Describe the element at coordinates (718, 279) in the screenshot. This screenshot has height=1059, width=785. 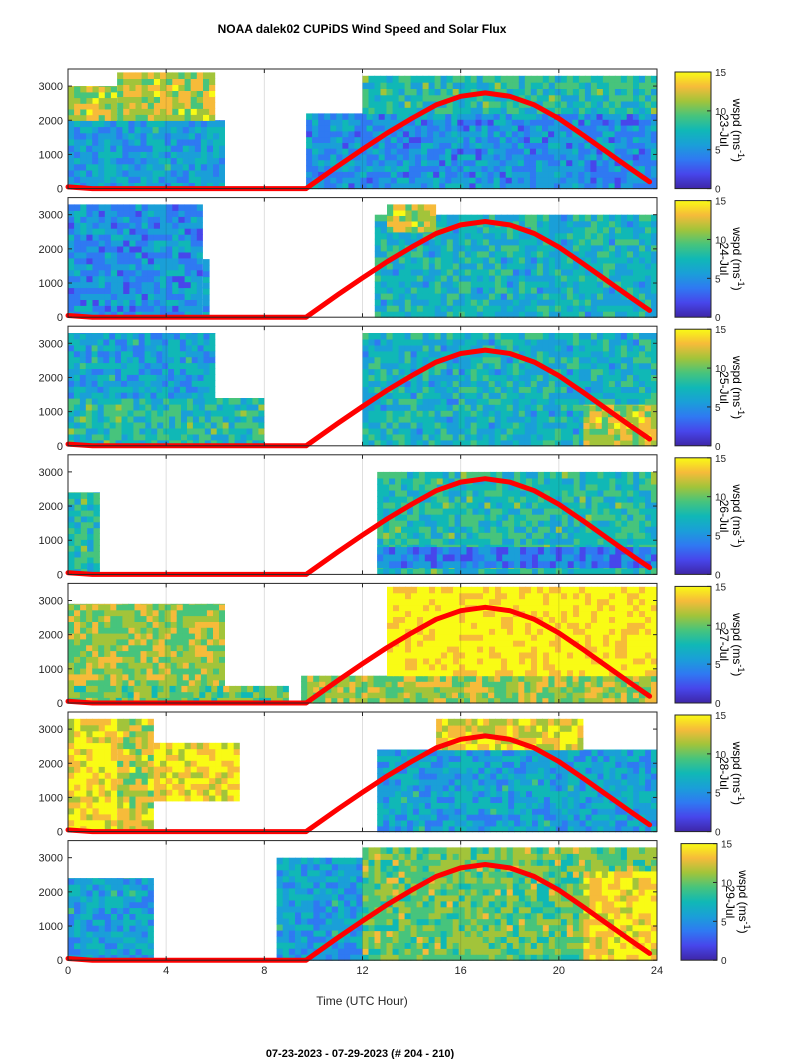
I see `colorbar-tick-label: 5` at that location.